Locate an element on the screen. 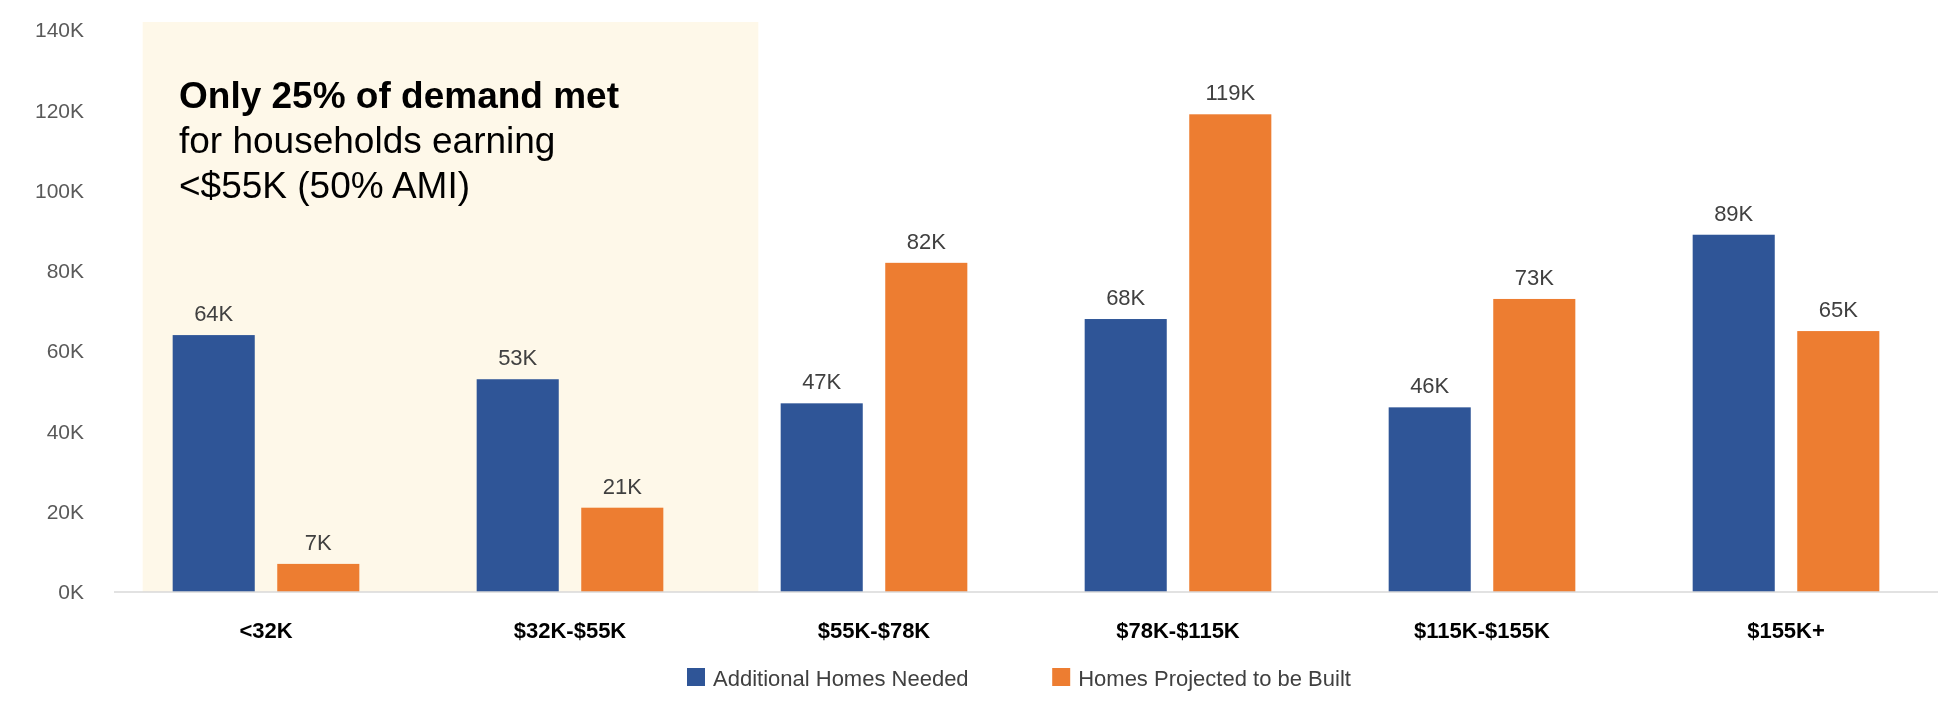 This screenshot has width=1954, height=704. x-tick-label: $155K+ is located at coordinates (1786, 630).